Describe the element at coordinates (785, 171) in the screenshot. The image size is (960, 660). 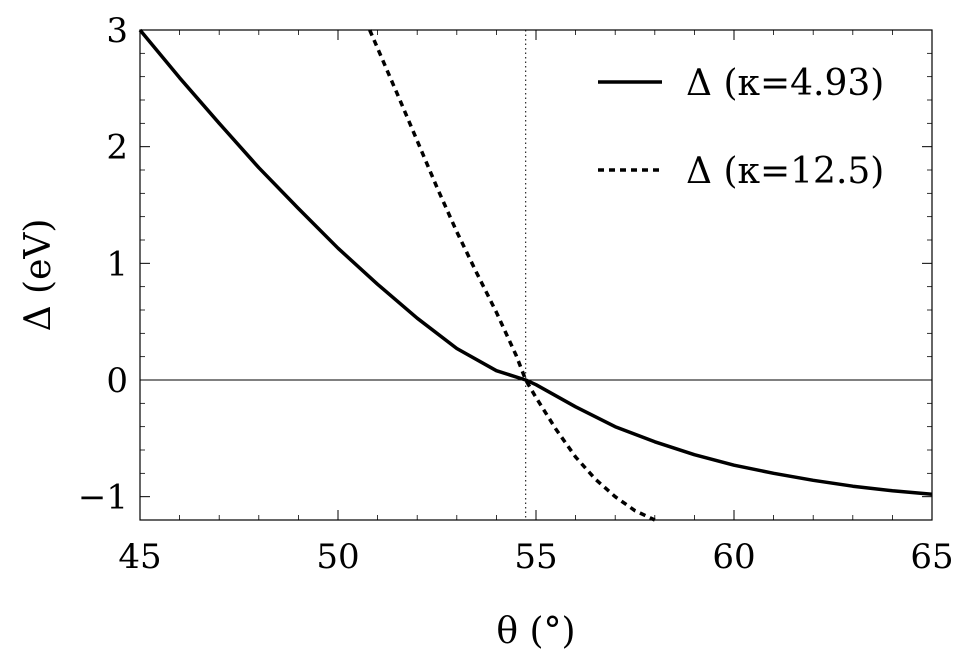
I see `legend-label-kappa-12-5: Δ (κ=12.5)` at that location.